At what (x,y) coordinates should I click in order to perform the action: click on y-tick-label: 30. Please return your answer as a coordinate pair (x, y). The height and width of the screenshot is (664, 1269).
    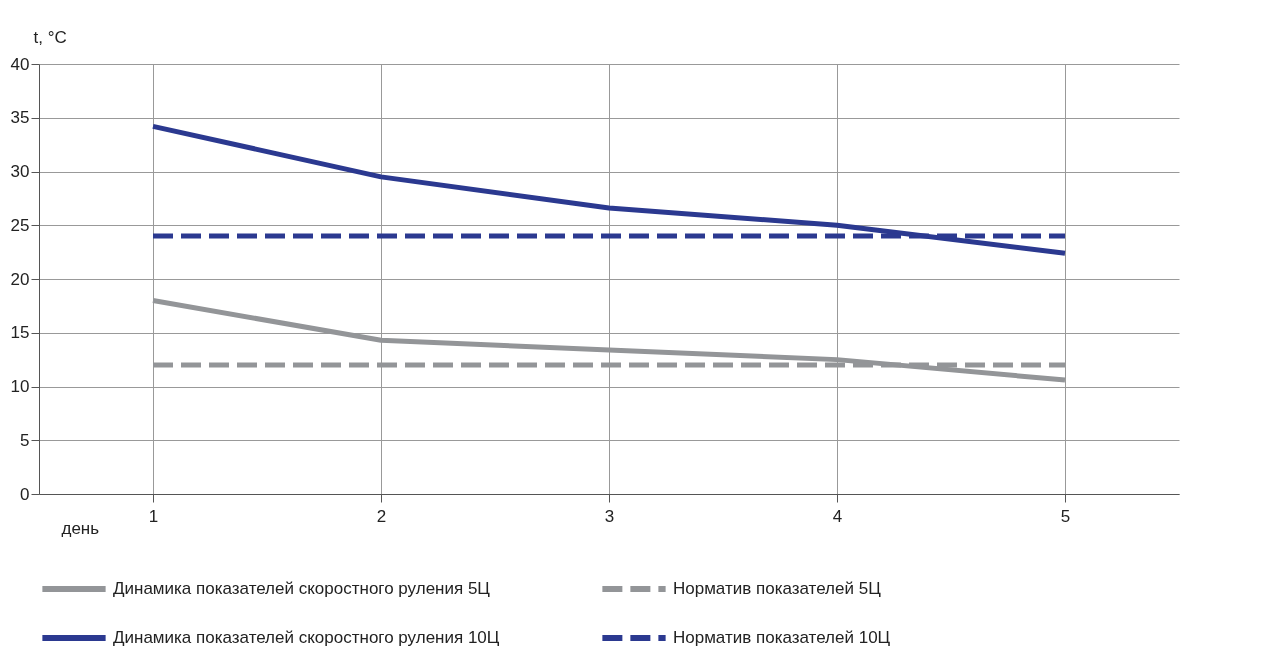
    Looking at the image, I should click on (20, 171).